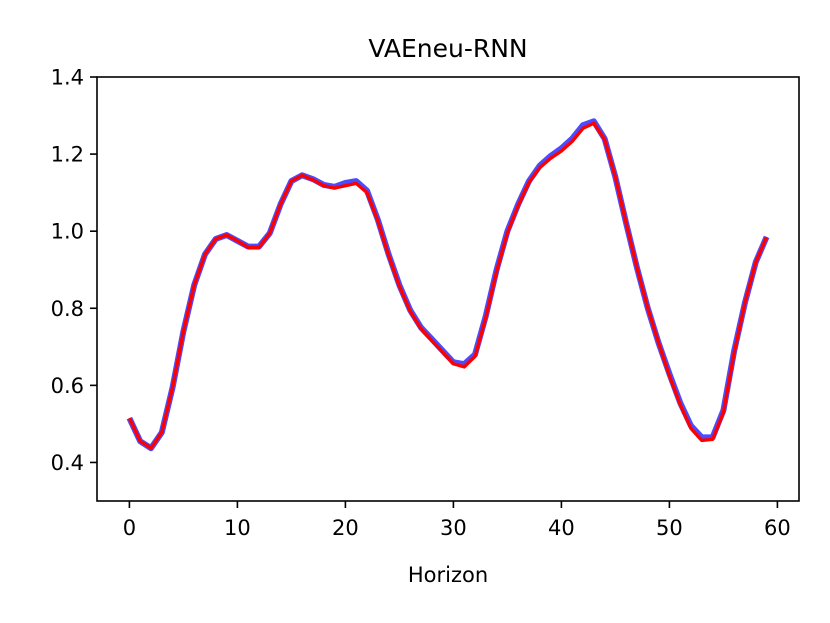 Image resolution: width=830 pixels, height=623 pixels. What do you see at coordinates (448, 575) in the screenshot?
I see `x-axis-label: Horizon` at bounding box center [448, 575].